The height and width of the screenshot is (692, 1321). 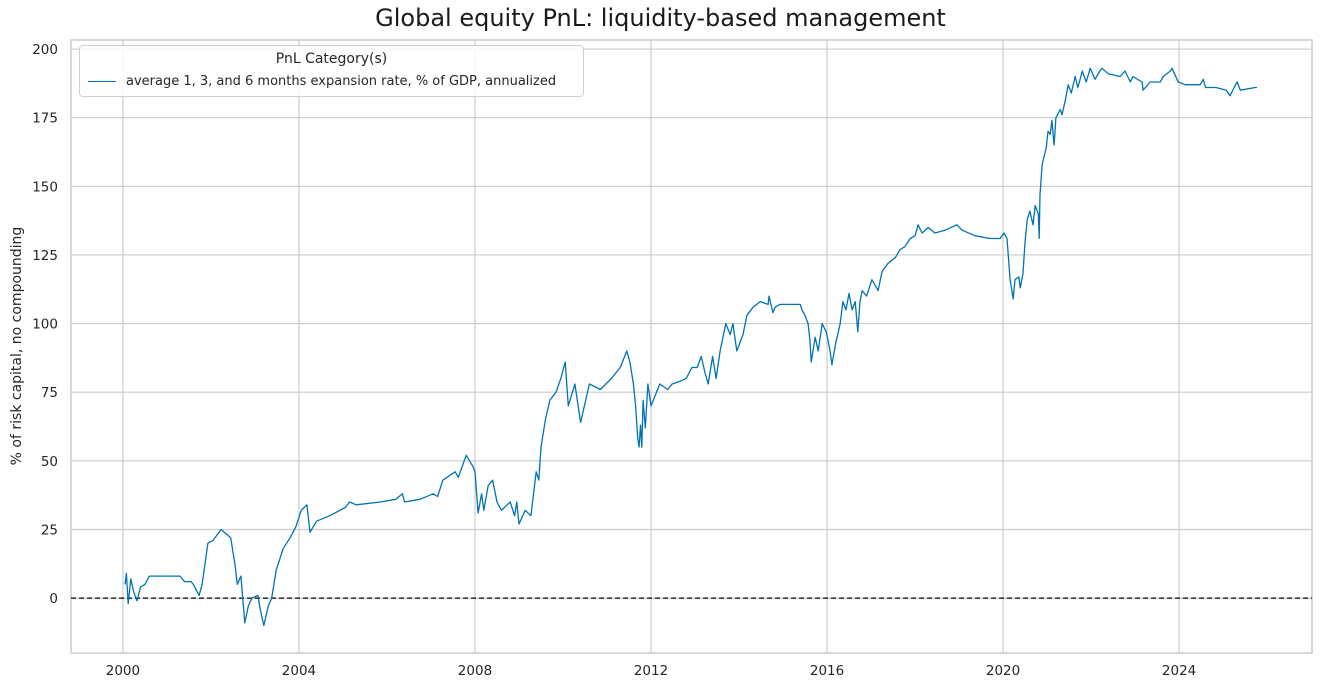 I want to click on y-tick-label: 100, so click(x=45, y=325).